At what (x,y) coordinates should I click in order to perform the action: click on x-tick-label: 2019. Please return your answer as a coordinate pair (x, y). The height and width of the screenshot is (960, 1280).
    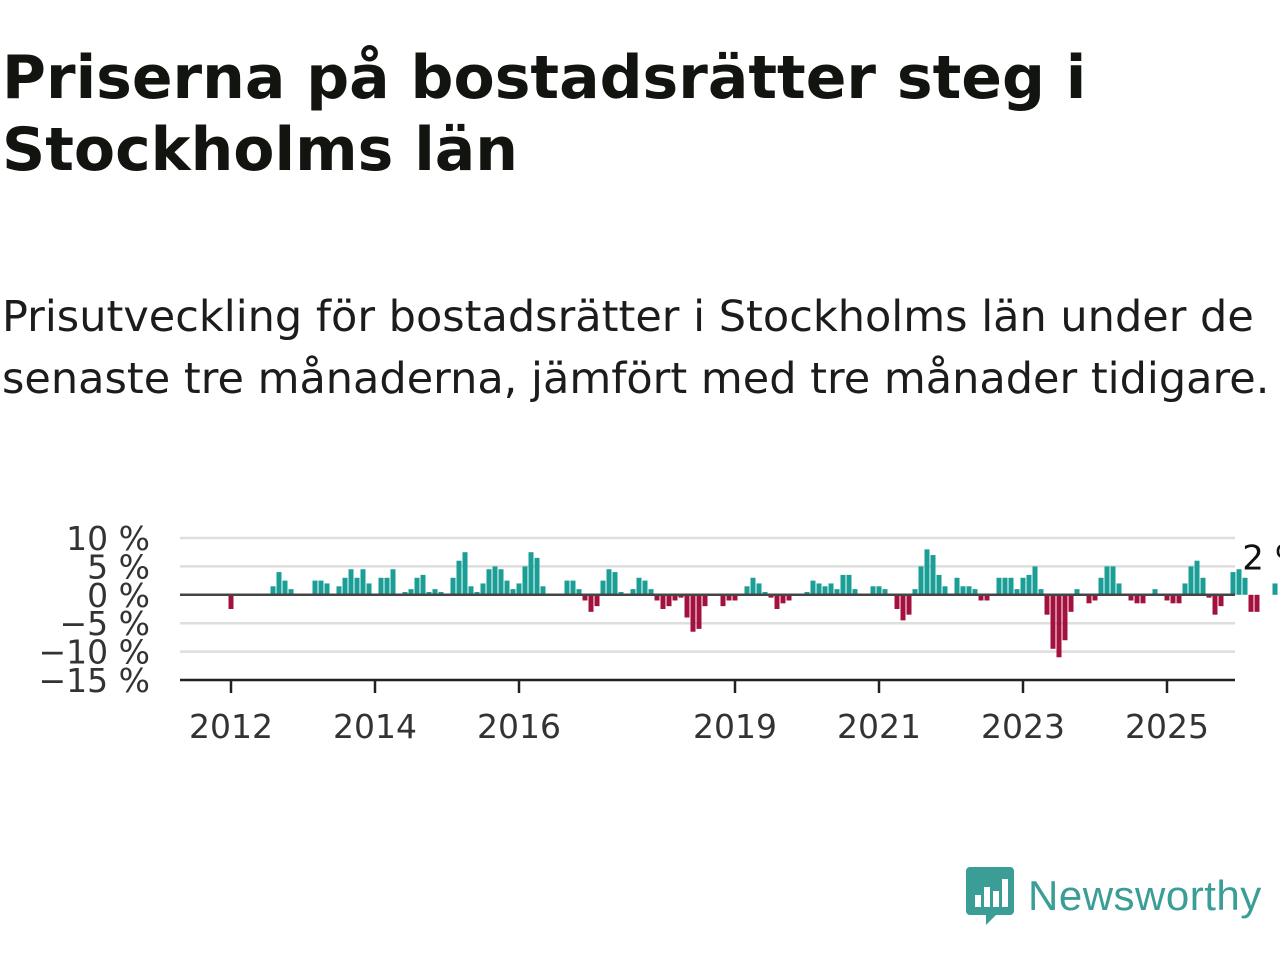
    Looking at the image, I should click on (735, 726).